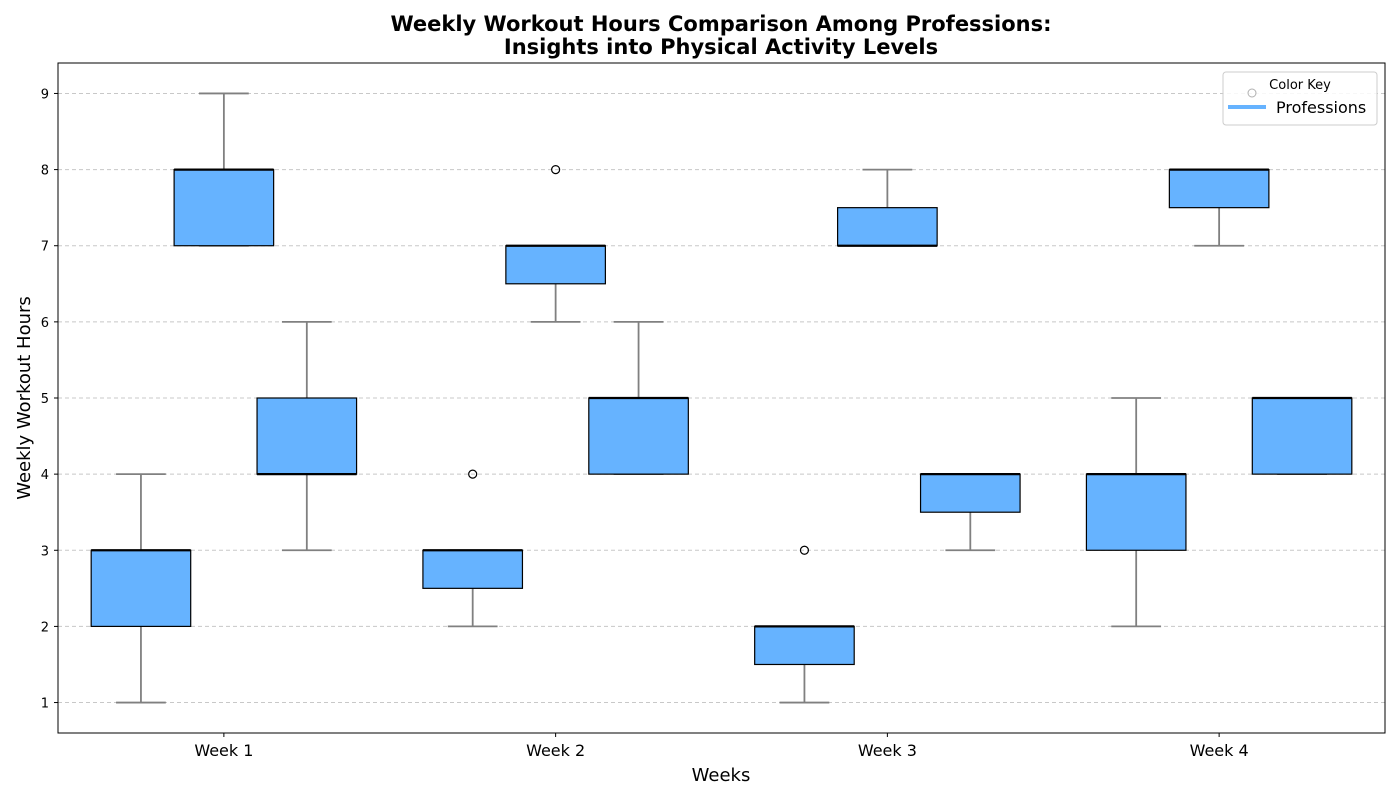 The height and width of the screenshot is (800, 1400). What do you see at coordinates (45, 704) in the screenshot?
I see `y-tick-label: 1` at bounding box center [45, 704].